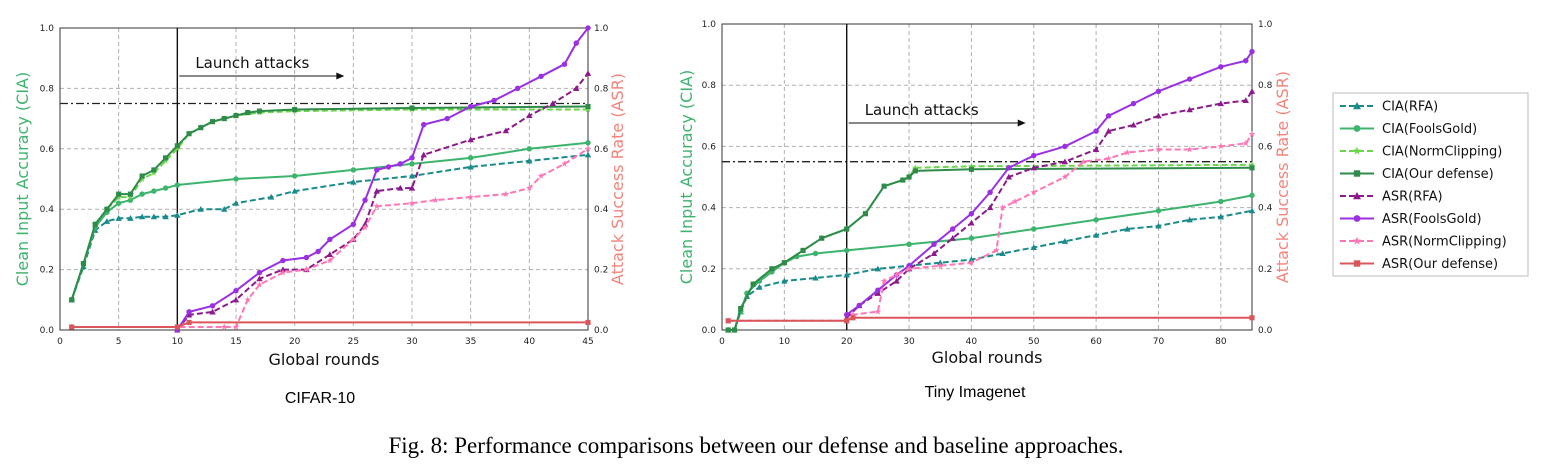 The width and height of the screenshot is (1553, 470). I want to click on legend-entry: CIA(NormClipping), so click(1421, 152).